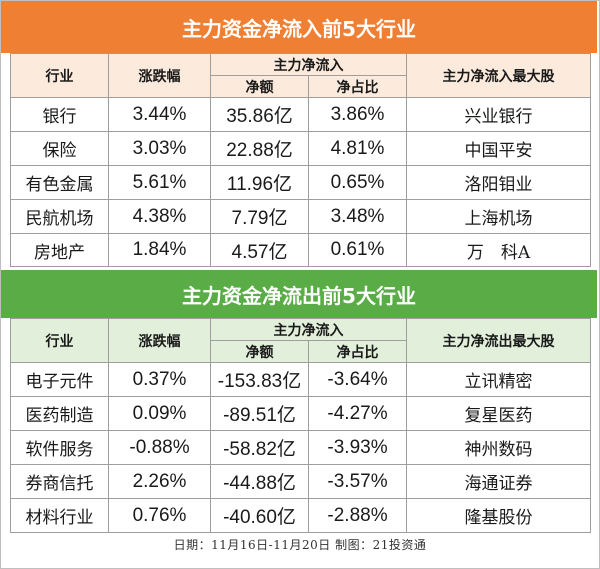 The height and width of the screenshot is (569, 600). What do you see at coordinates (159, 182) in the screenshot?
I see `change-cell: 5.61%` at bounding box center [159, 182].